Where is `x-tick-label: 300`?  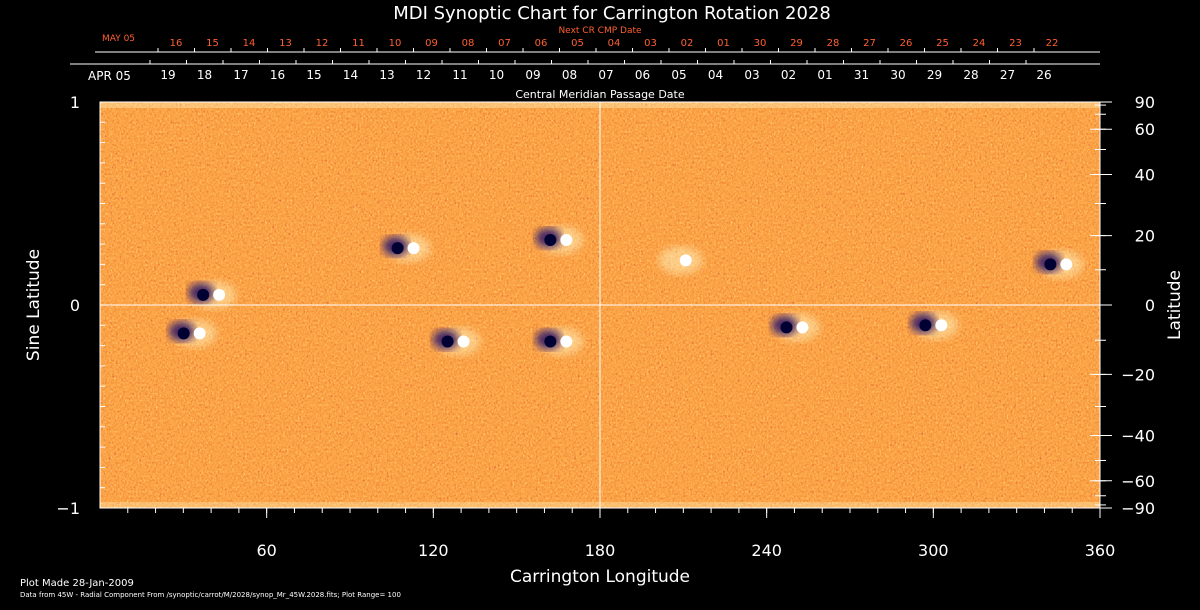 x-tick-label: 300 is located at coordinates (933, 550).